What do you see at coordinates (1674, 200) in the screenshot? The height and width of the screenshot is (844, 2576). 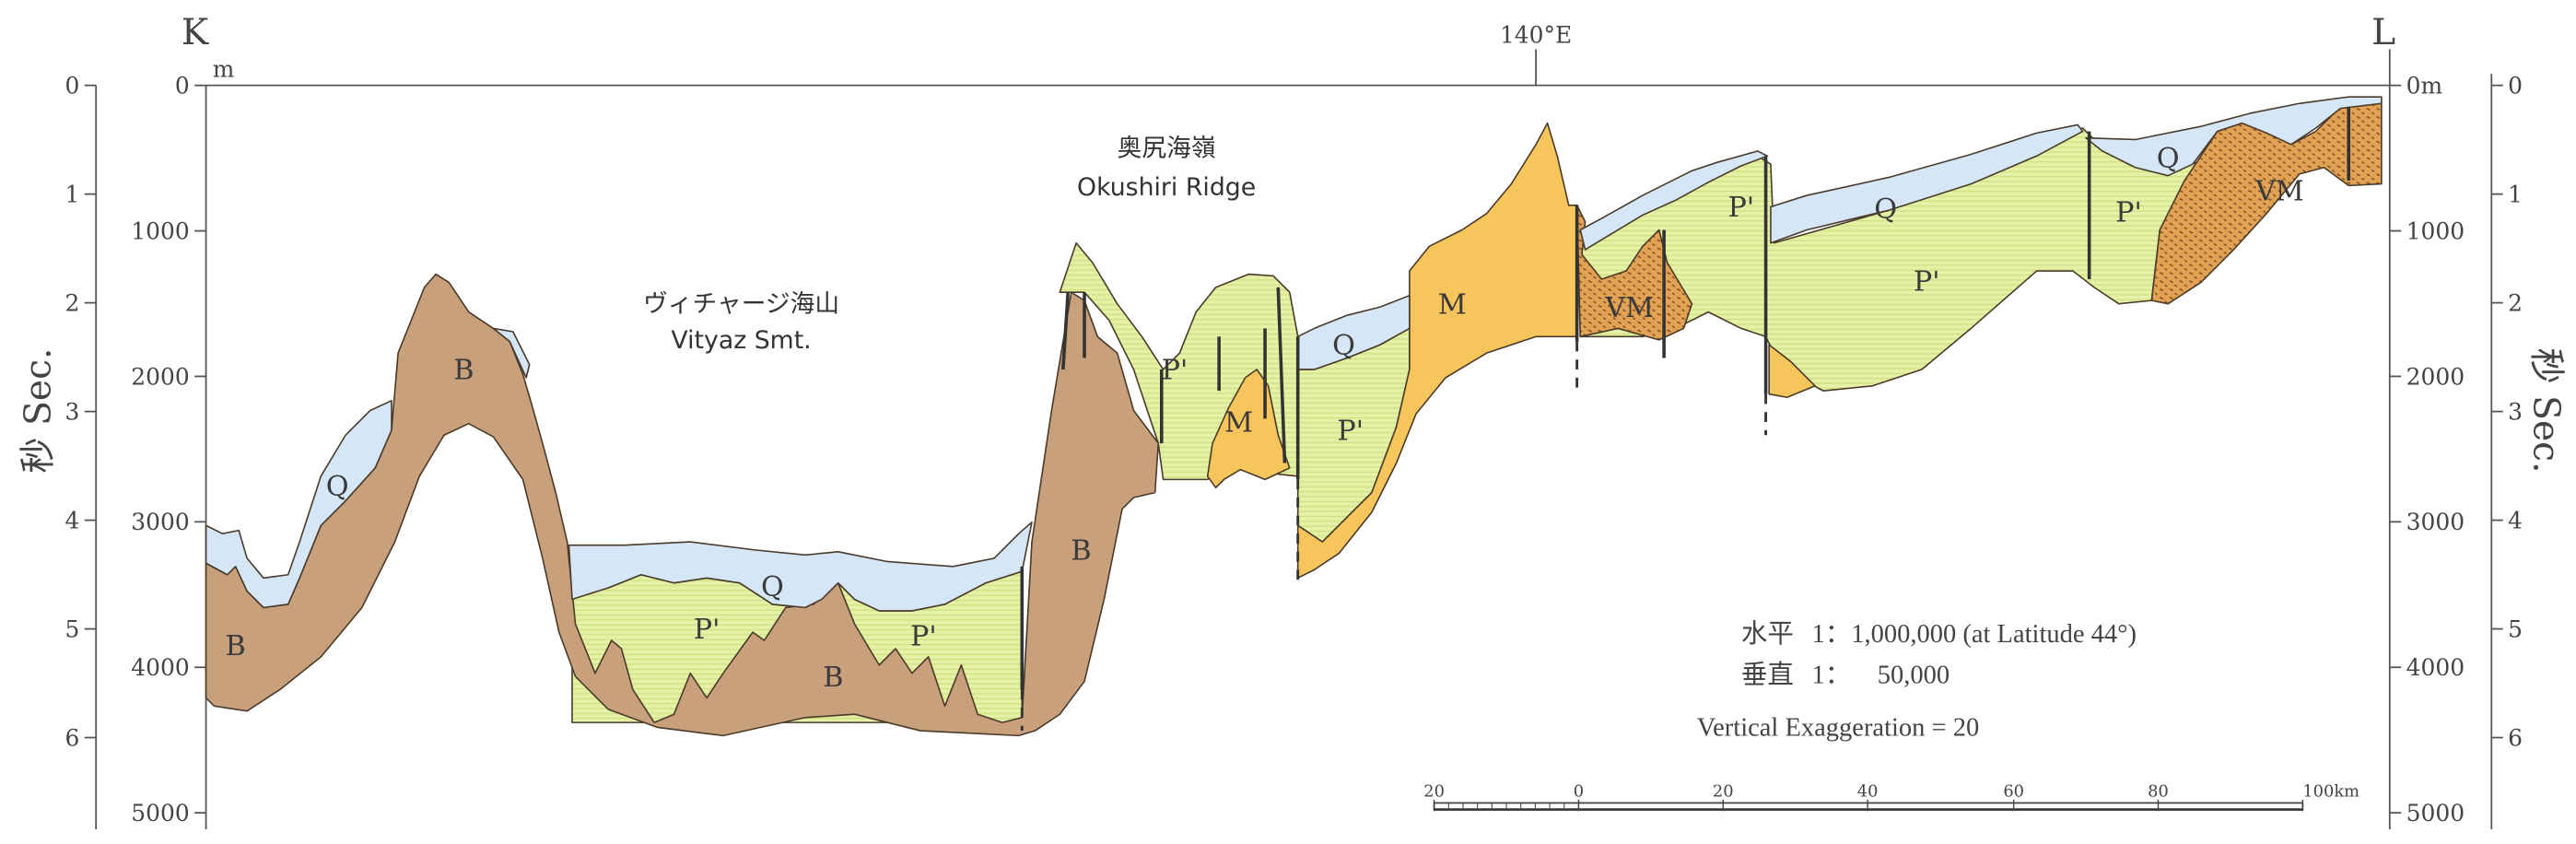 I see `unit-Q-east-a` at bounding box center [1674, 200].